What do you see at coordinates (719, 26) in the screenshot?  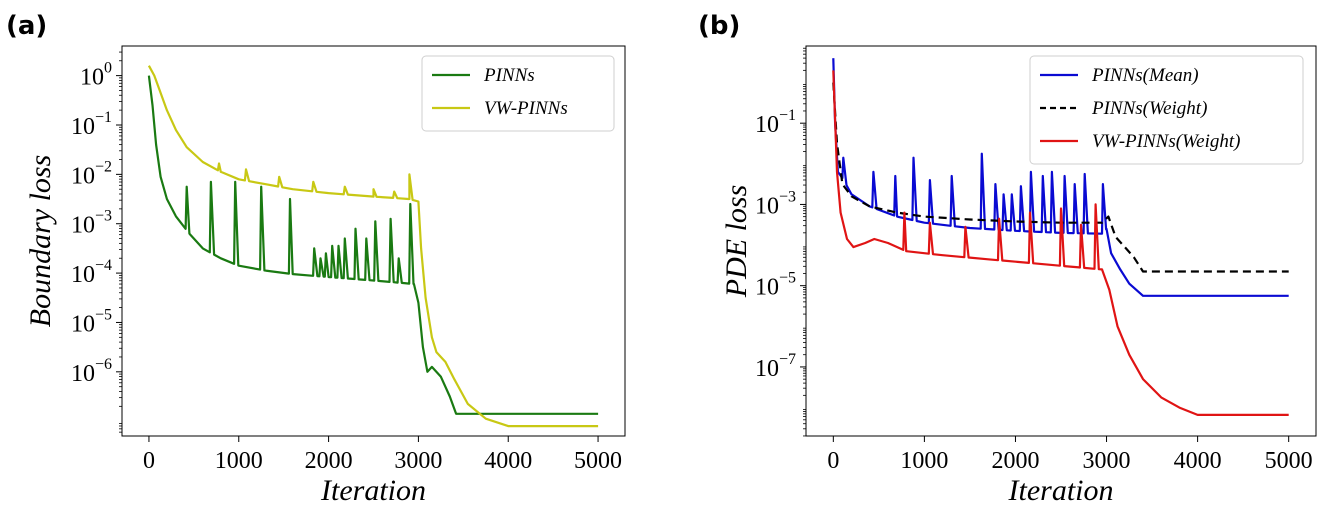 I see `panel-b-label: (b)` at bounding box center [719, 26].